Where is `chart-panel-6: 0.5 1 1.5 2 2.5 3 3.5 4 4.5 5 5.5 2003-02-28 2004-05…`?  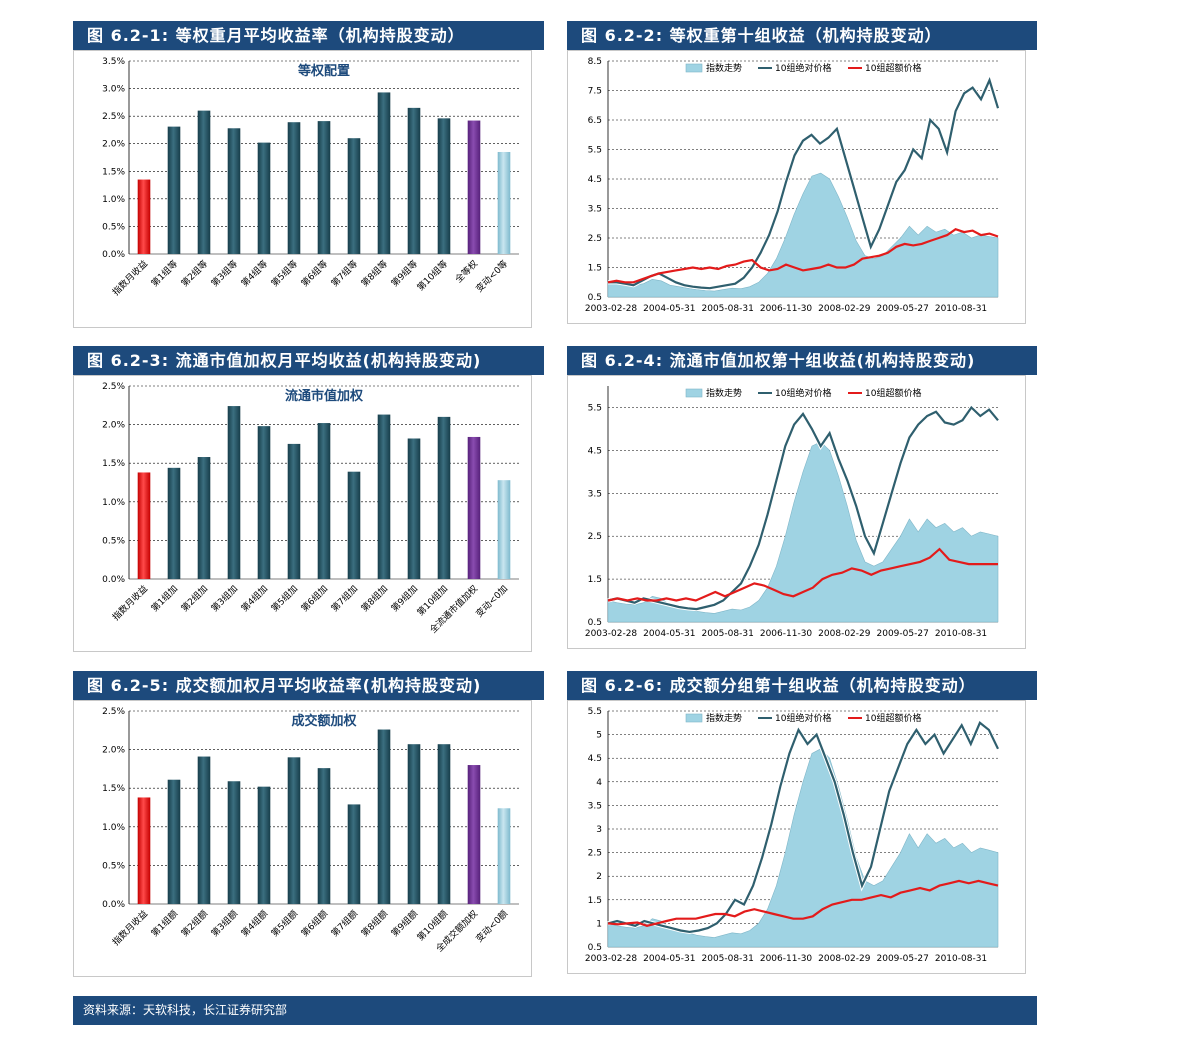 chart-panel-6: 0.5 1 1.5 2 2.5 3 3.5 4 4.5 5 5.5 2003-02-28 2004-05… is located at coordinates (796, 837).